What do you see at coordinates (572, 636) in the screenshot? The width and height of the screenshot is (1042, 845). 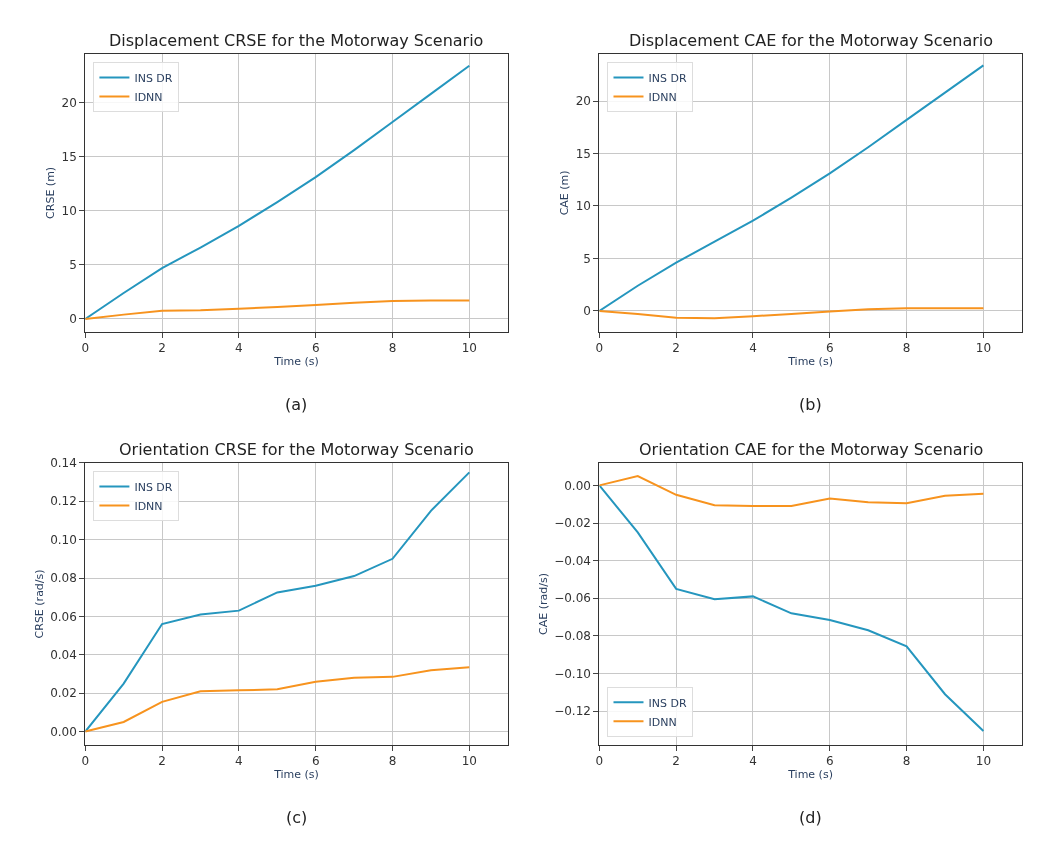 I see `y-tick-label: −0.08` at bounding box center [572, 636].